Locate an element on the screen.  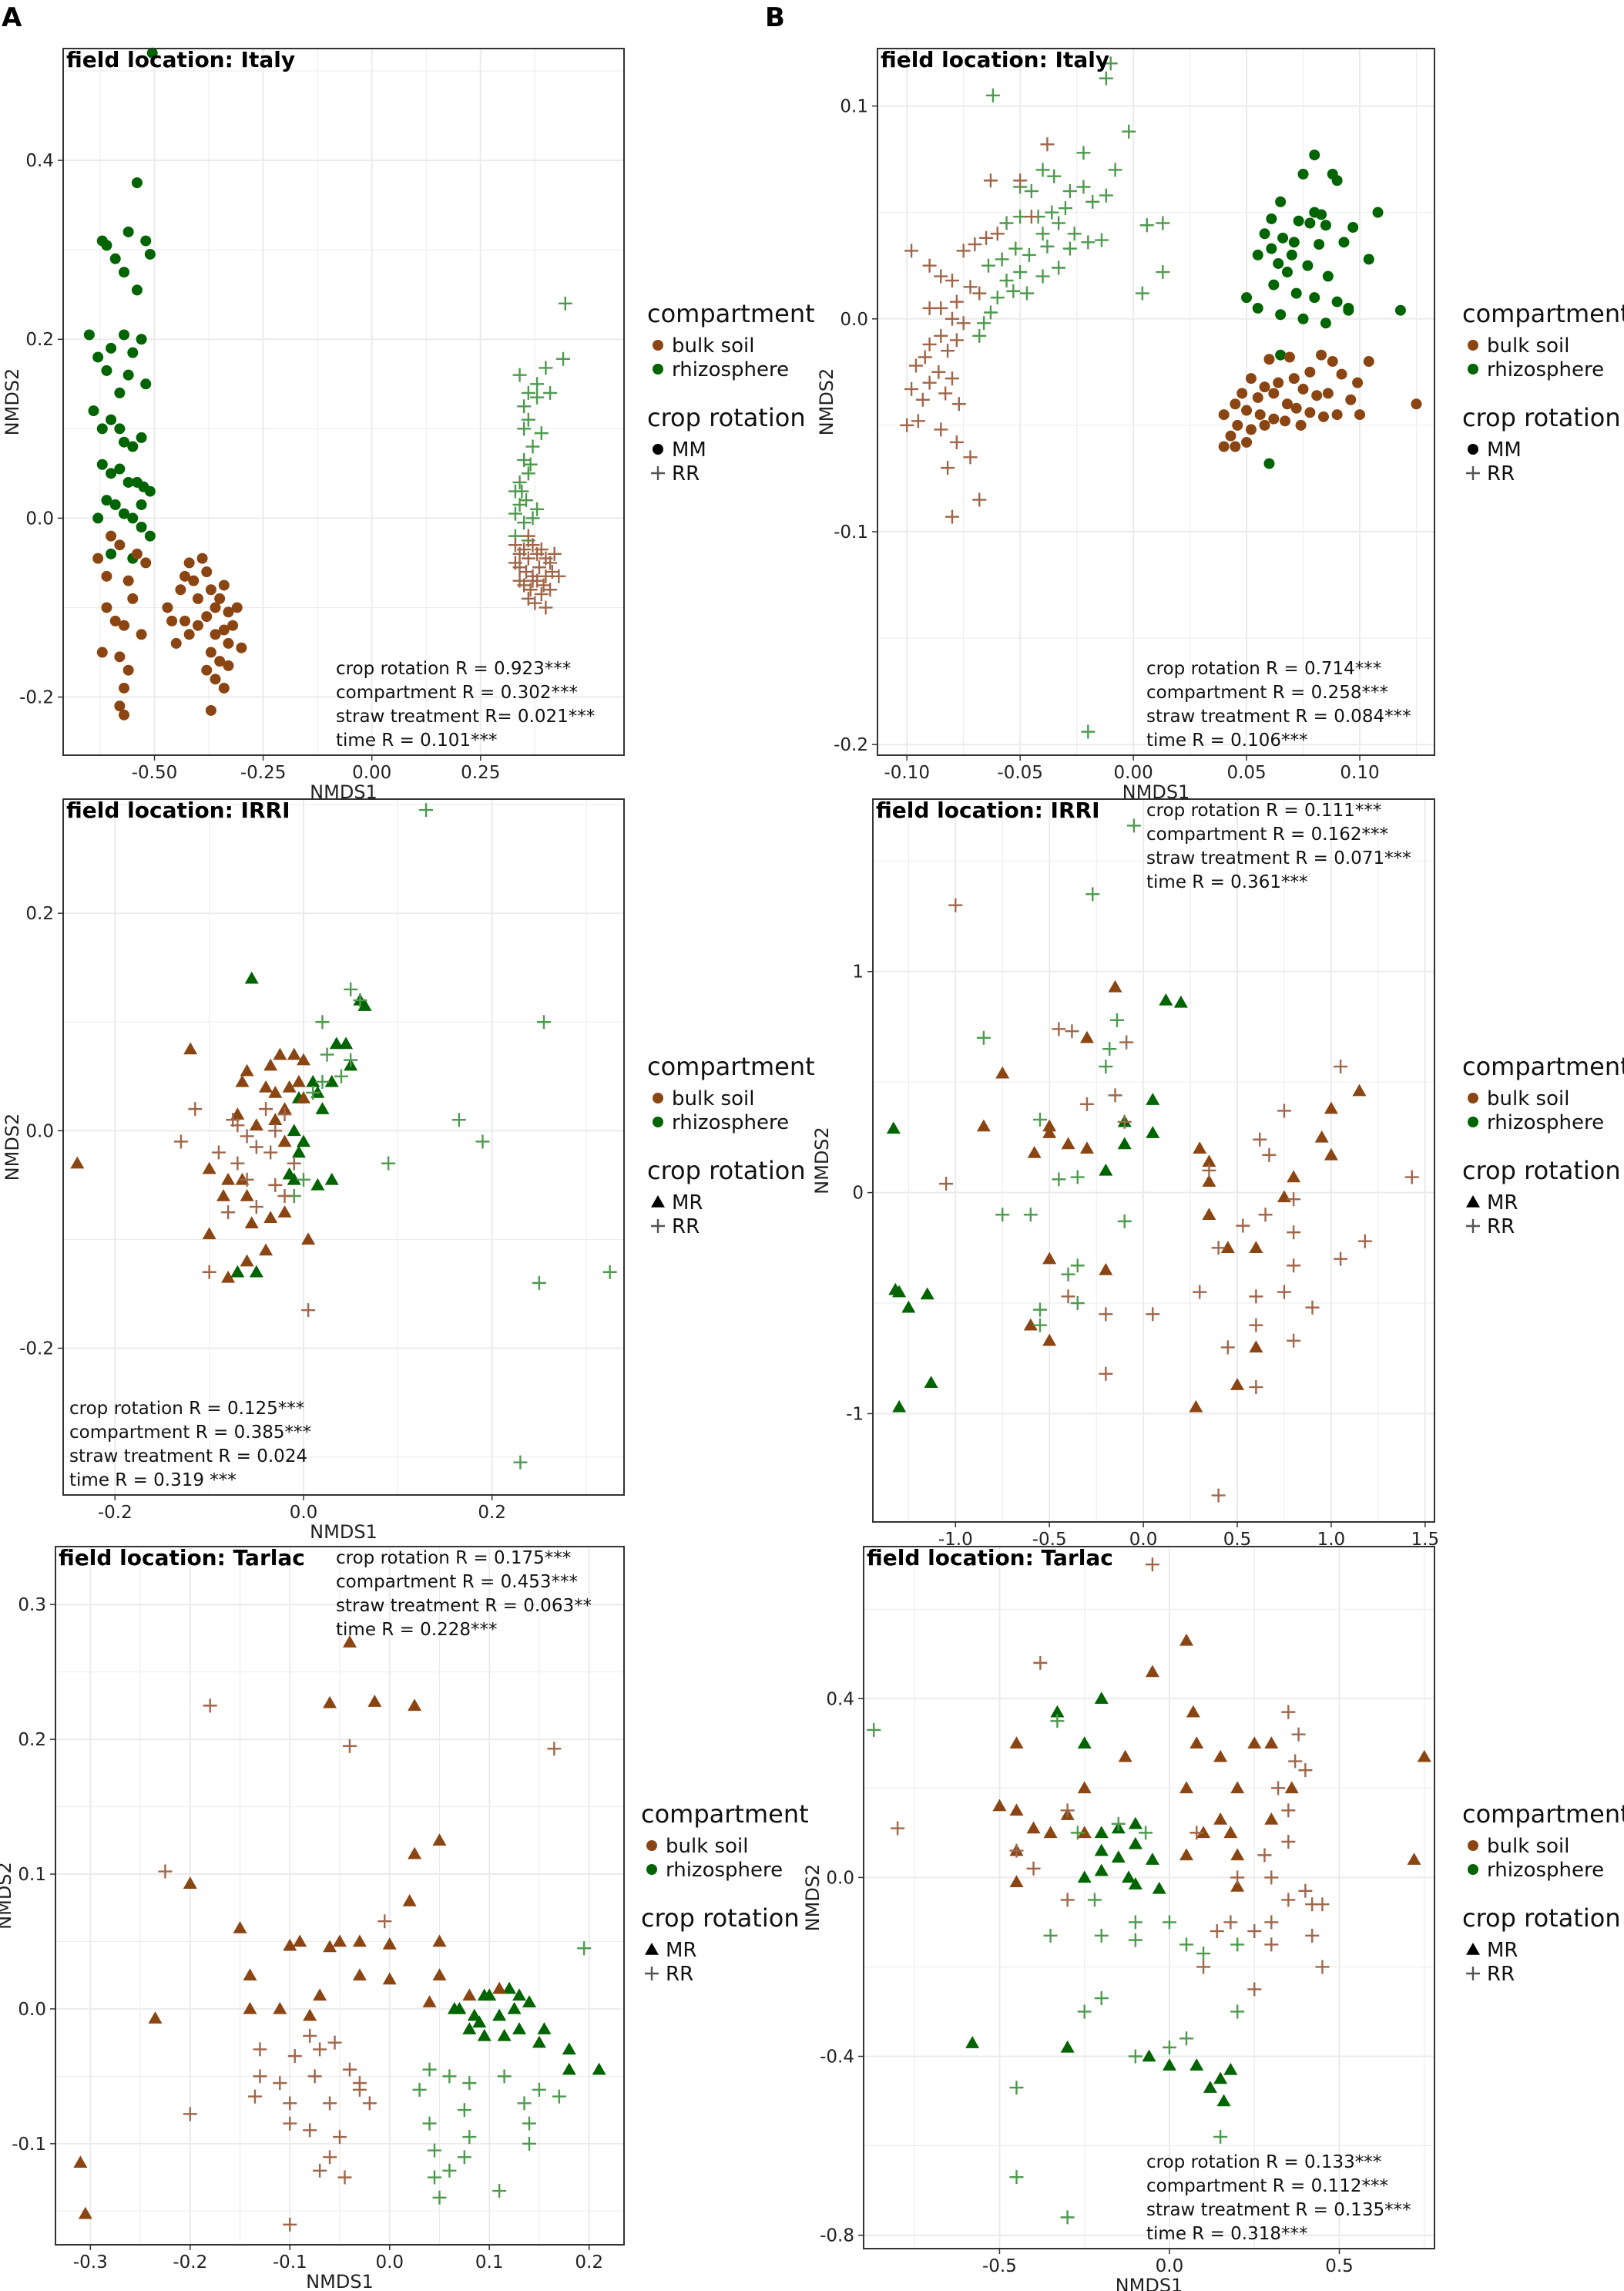
series-rr-bulk-soil is located at coordinates (537, 572).